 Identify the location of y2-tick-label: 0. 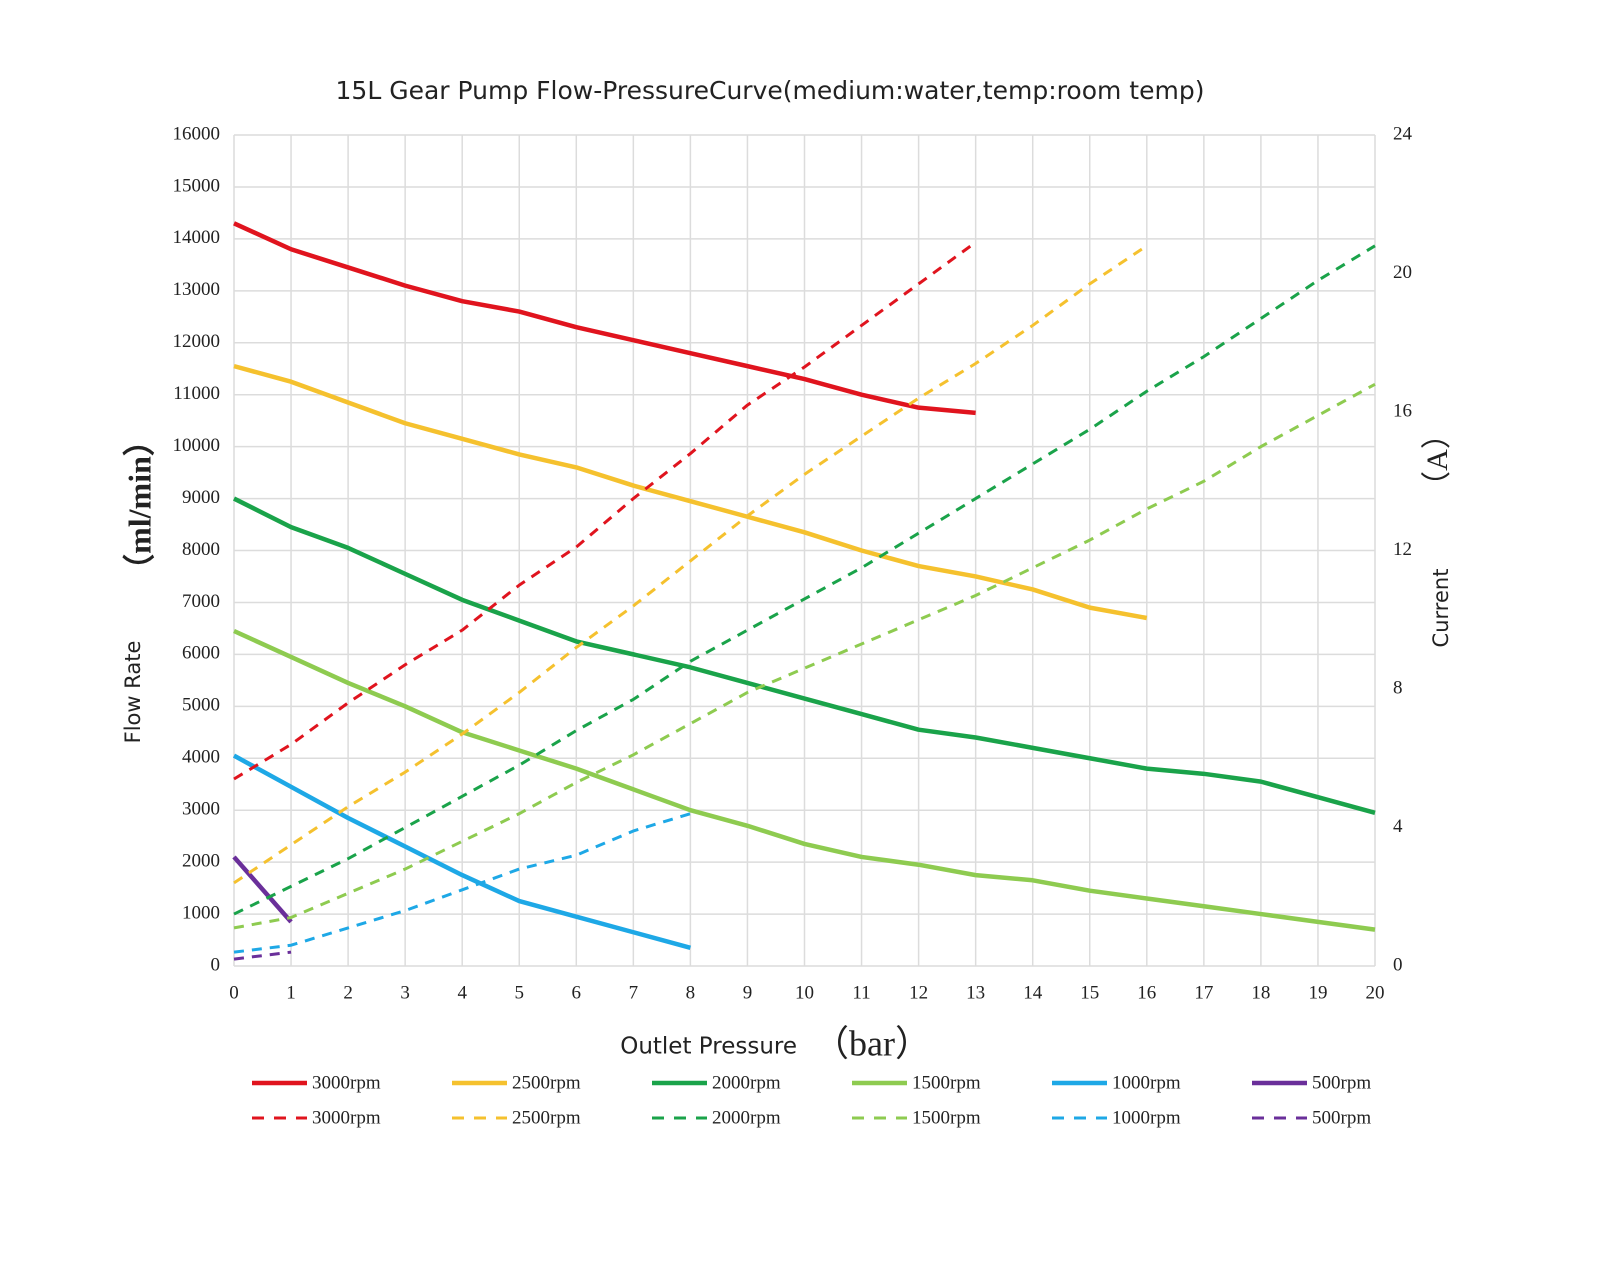
(1398, 964).